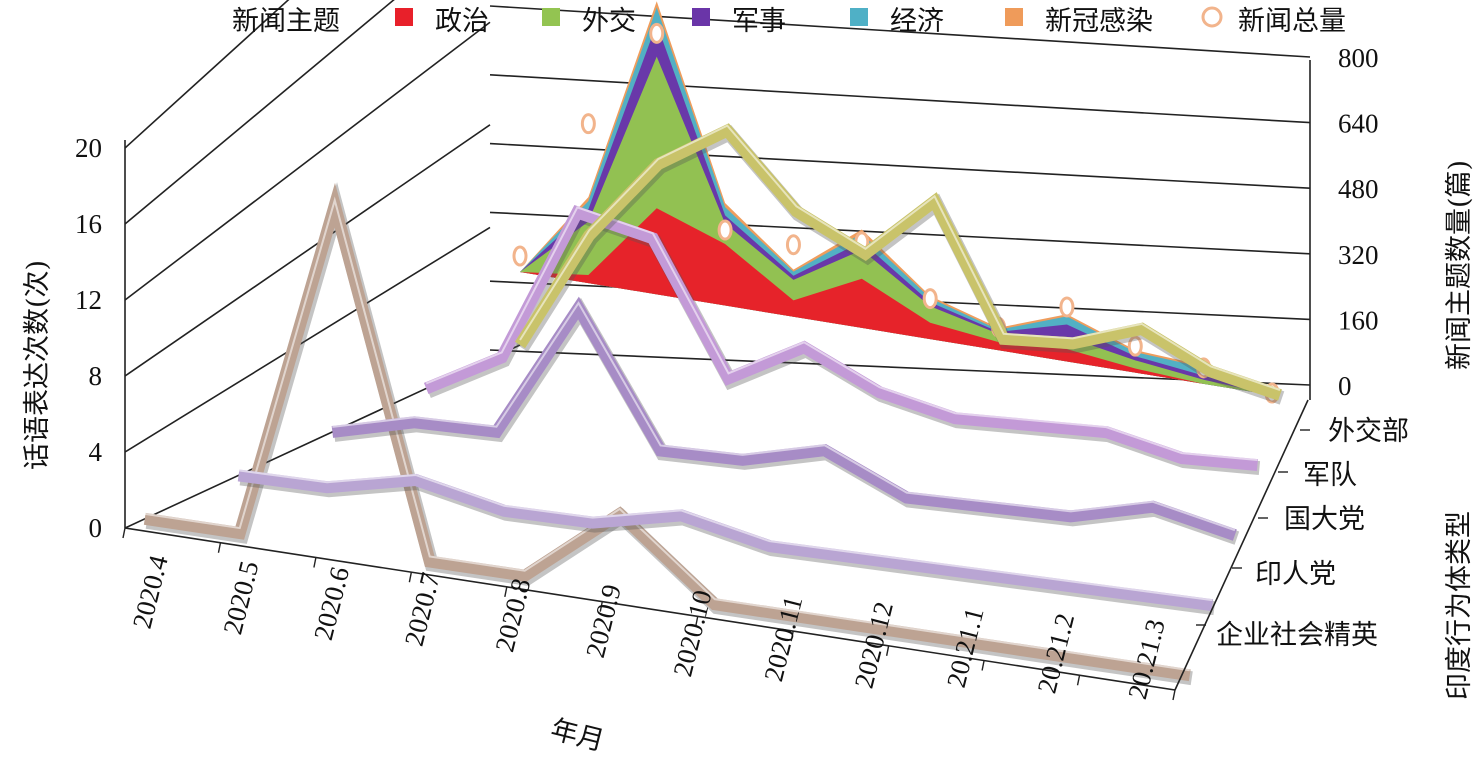 The height and width of the screenshot is (761, 1477). What do you see at coordinates (859, 17) in the screenshot?
I see `legend-swatch-经济` at bounding box center [859, 17].